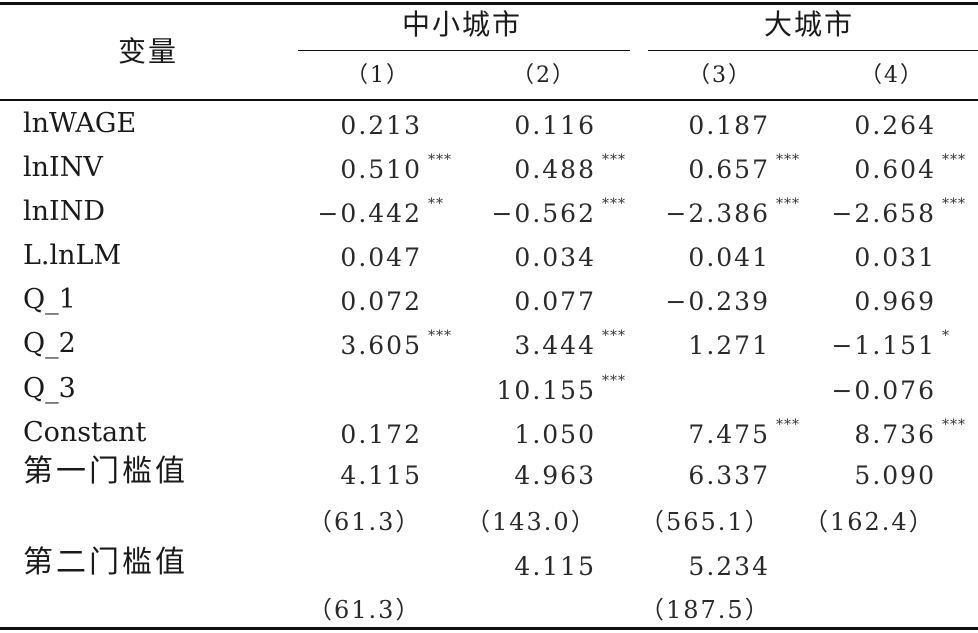  I want to click on row-label: lnIND, so click(64, 211).